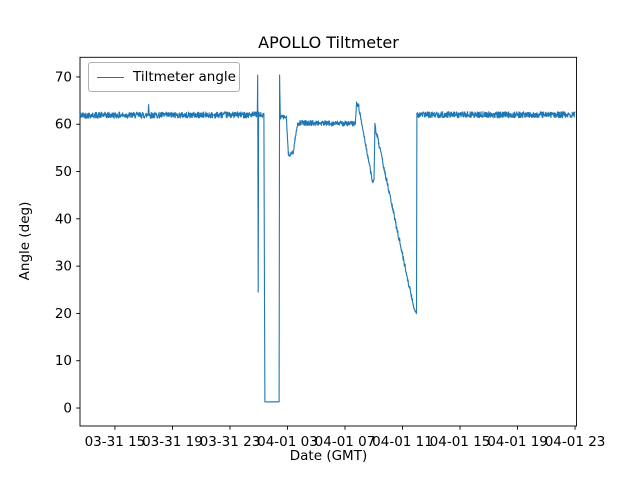  Describe the element at coordinates (517, 442) in the screenshot. I see `x-tick-label: 04-01 19` at that location.